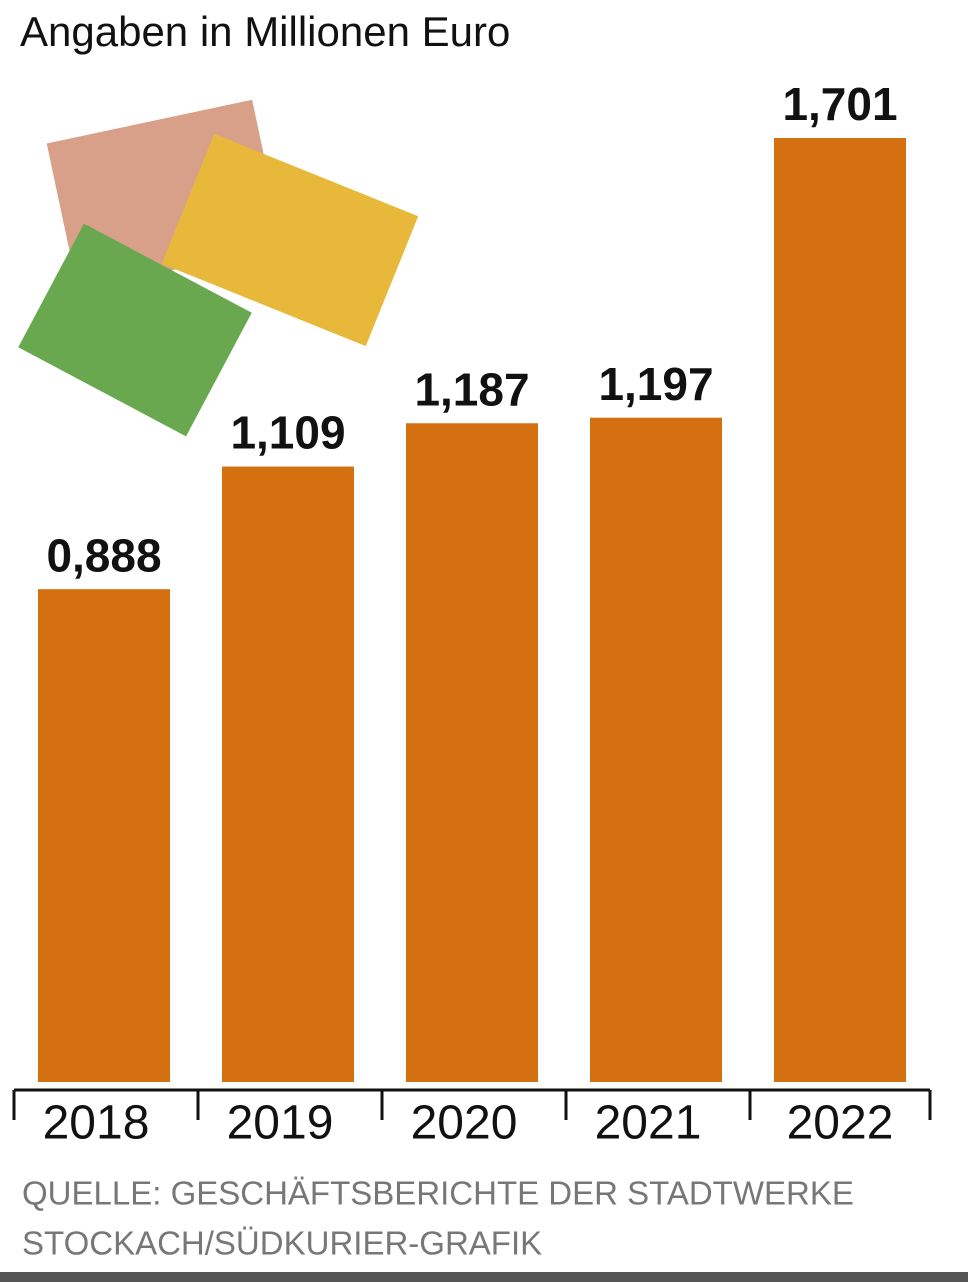 The width and height of the screenshot is (968, 1282). What do you see at coordinates (282, 1243) in the screenshot?
I see `source-note: STOCKACH/SÜDKURIER-GRAFIK` at bounding box center [282, 1243].